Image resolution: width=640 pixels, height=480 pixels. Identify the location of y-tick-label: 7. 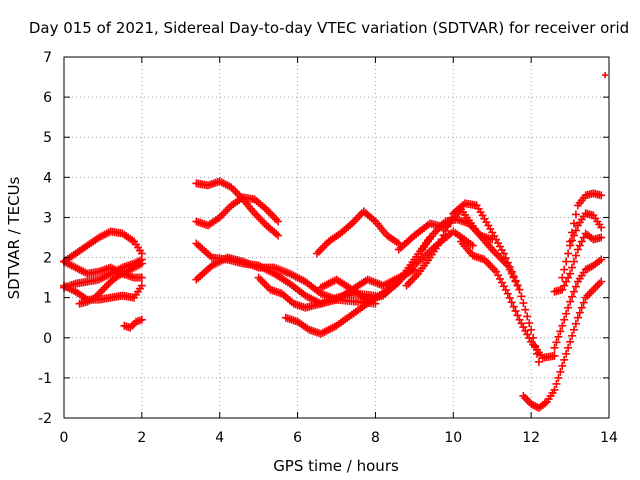
(47, 58).